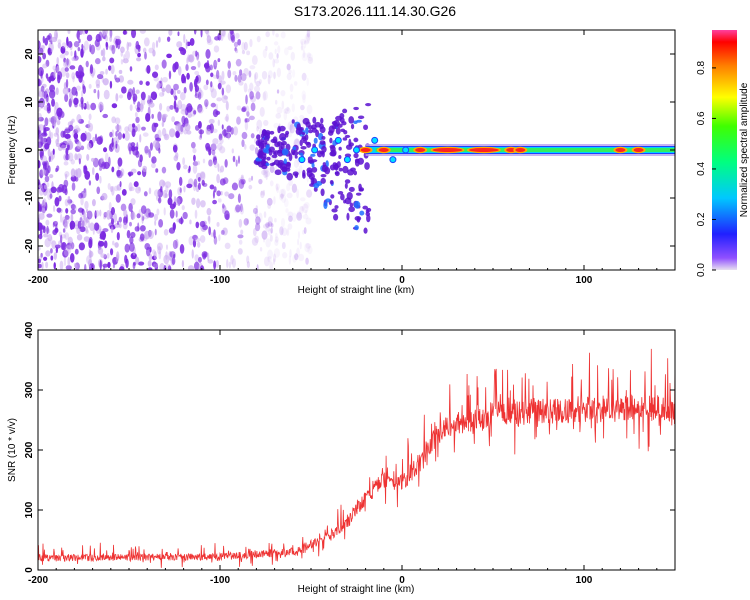  Describe the element at coordinates (12, 150) in the screenshot. I see `spectrogram-ylabel: Frequency (Hz)` at that location.